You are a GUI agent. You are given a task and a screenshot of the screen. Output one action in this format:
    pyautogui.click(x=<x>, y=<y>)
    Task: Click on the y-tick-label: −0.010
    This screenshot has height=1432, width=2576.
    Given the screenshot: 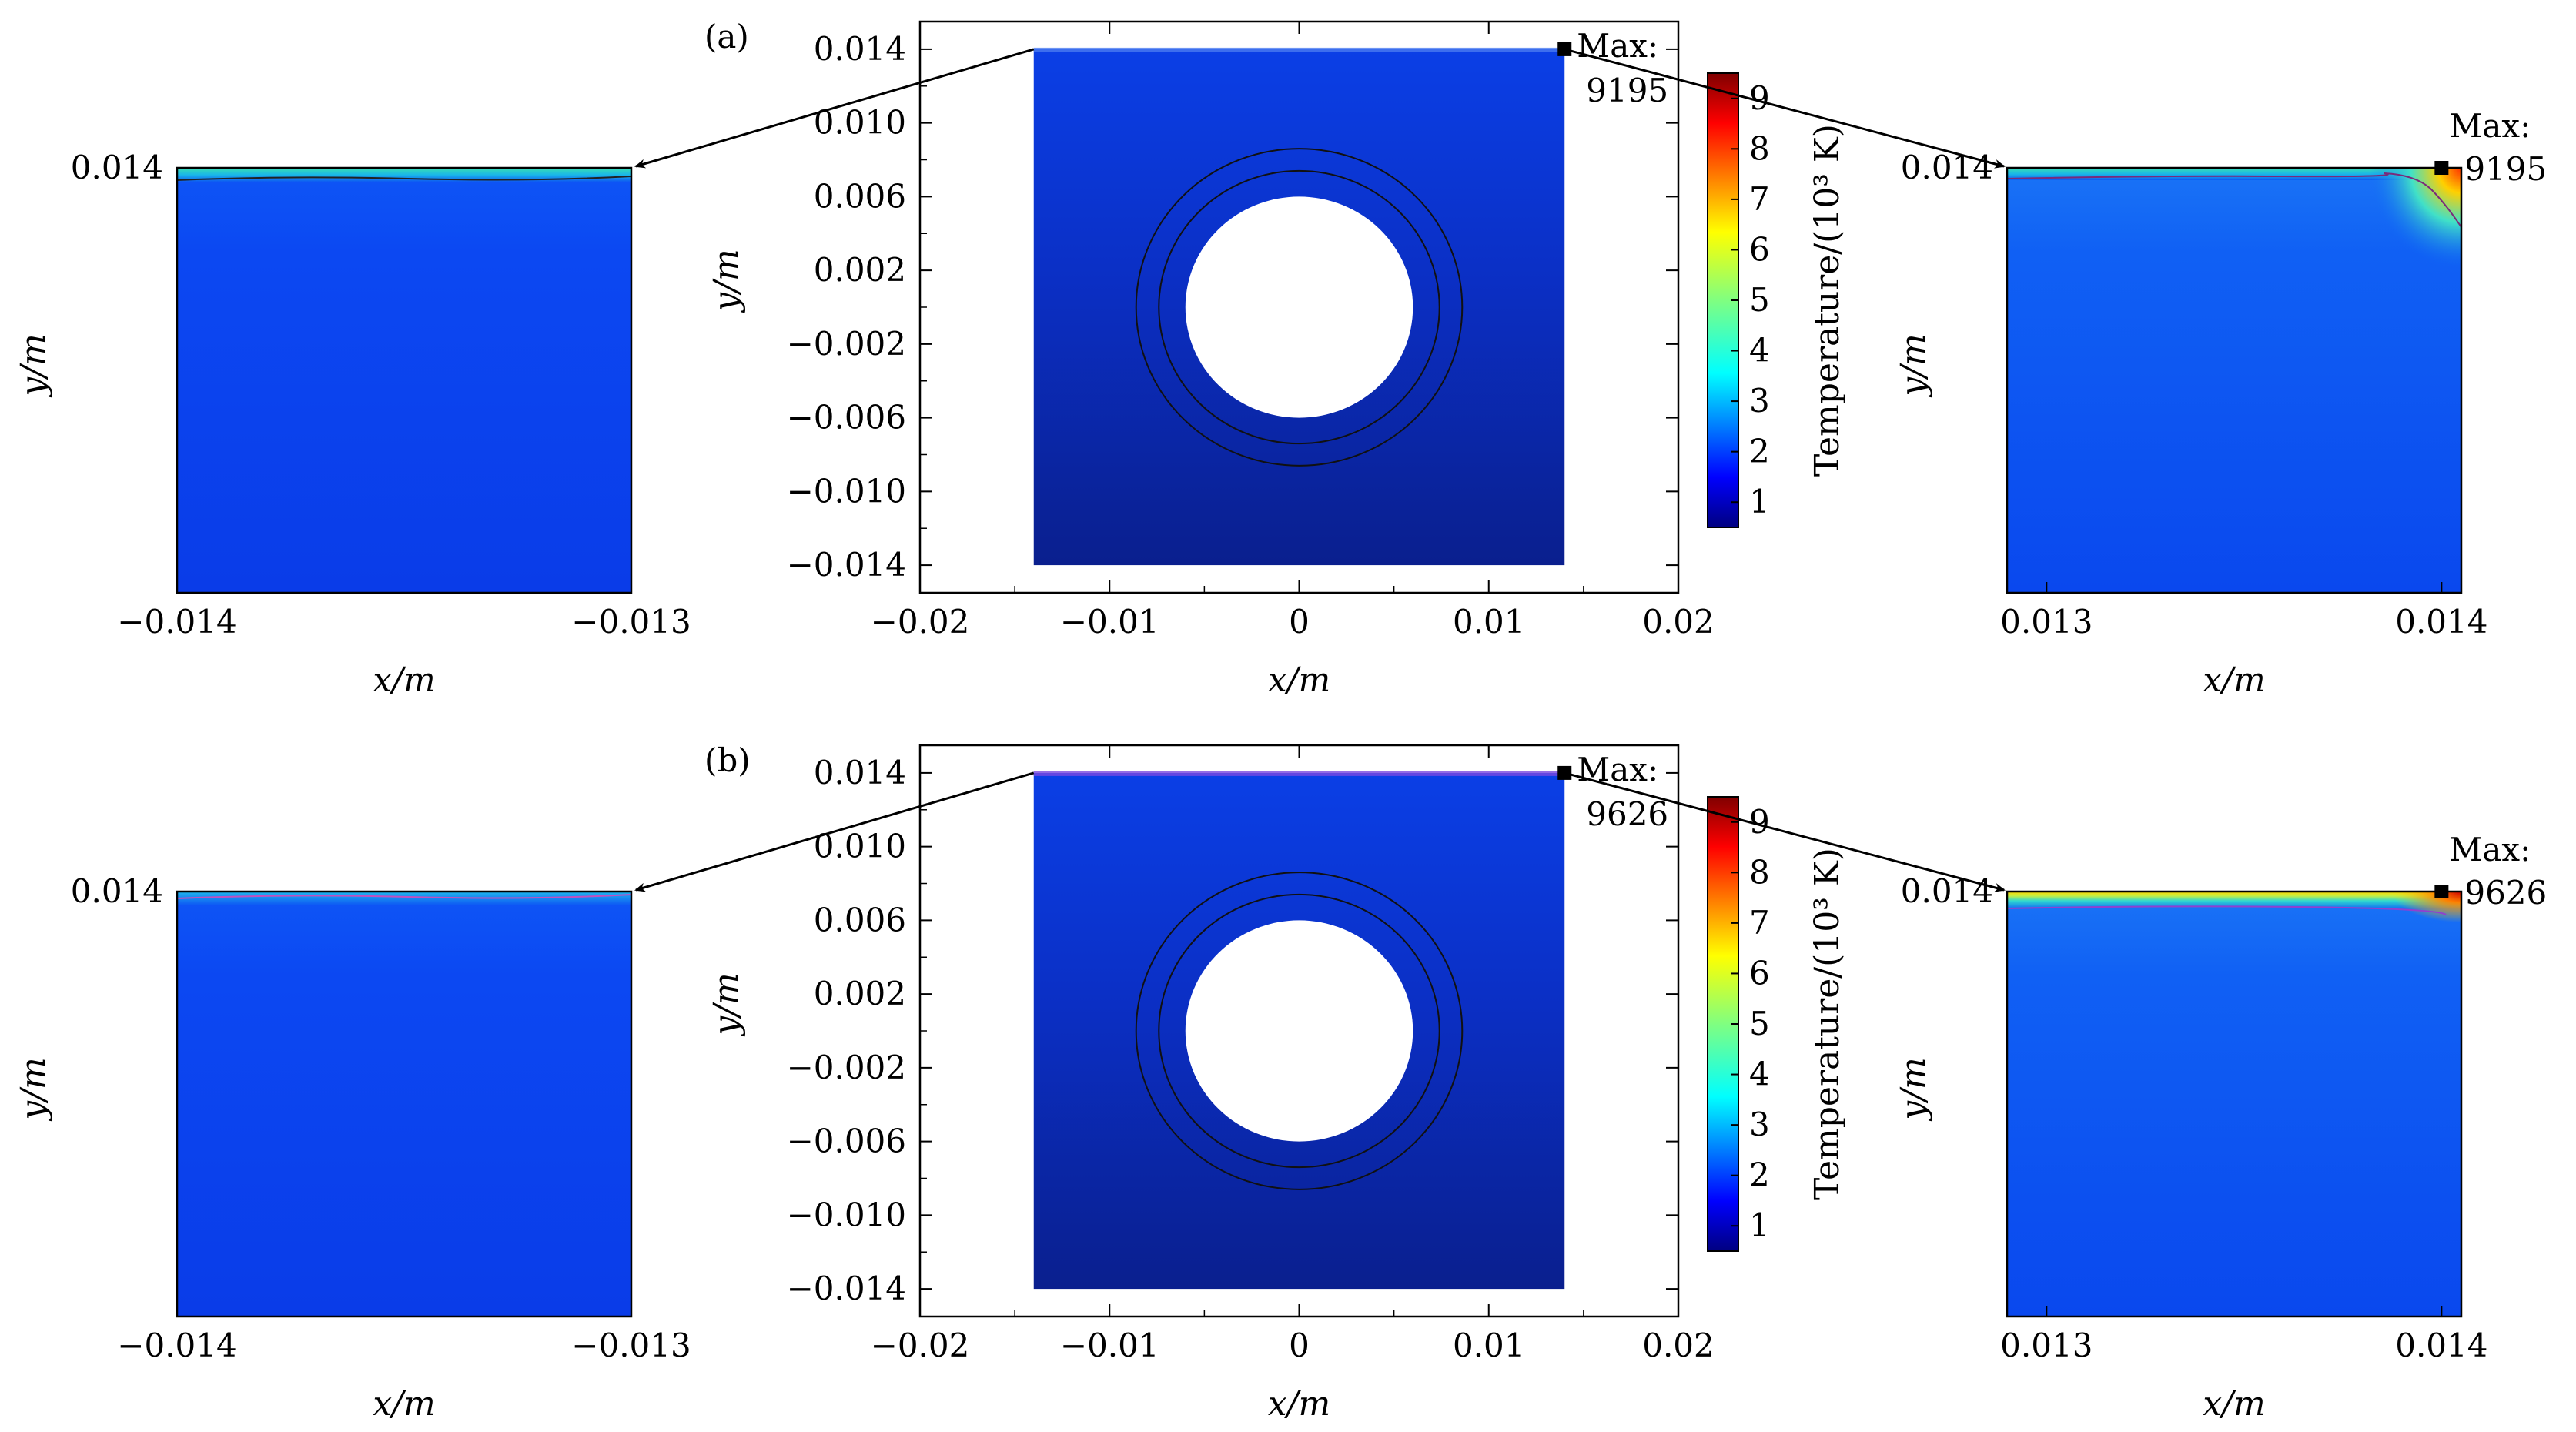 What is the action you would take?
    pyautogui.click(x=847, y=491)
    